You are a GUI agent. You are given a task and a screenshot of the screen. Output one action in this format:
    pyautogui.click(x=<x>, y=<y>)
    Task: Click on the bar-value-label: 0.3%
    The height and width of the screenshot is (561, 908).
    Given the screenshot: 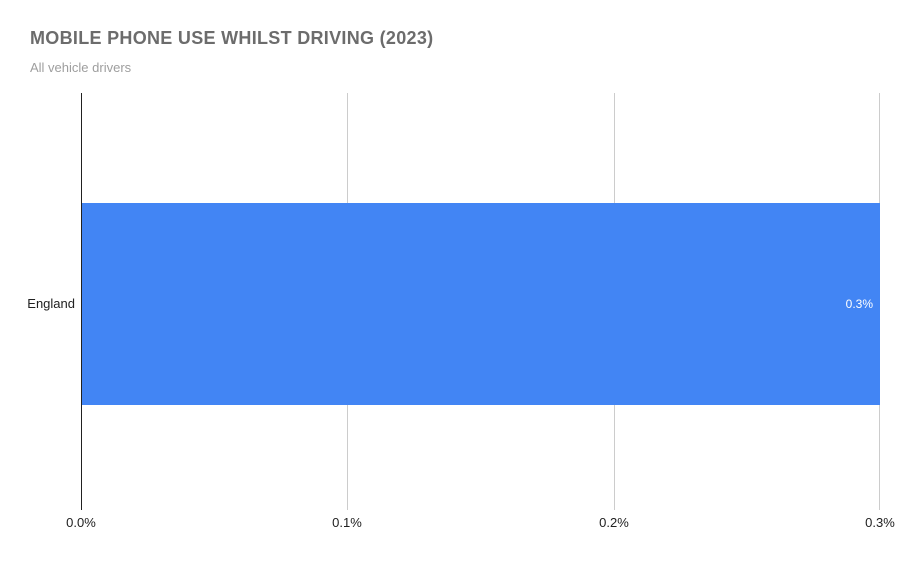 What is the action you would take?
    pyautogui.click(x=859, y=304)
    